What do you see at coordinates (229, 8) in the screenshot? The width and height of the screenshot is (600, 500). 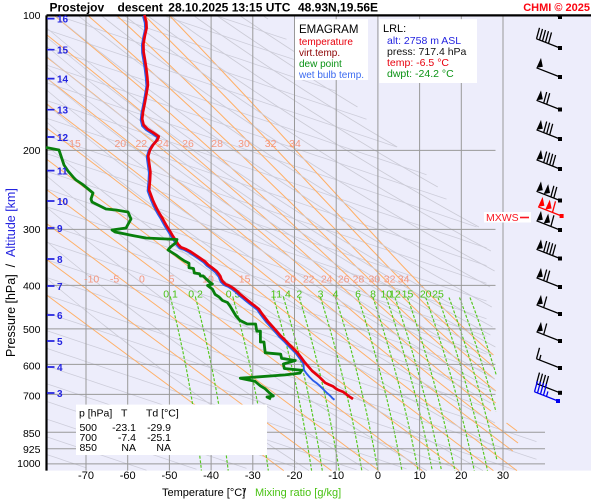 I see `svg-text: 28.10.2025 13:15 UTC` at bounding box center [229, 8].